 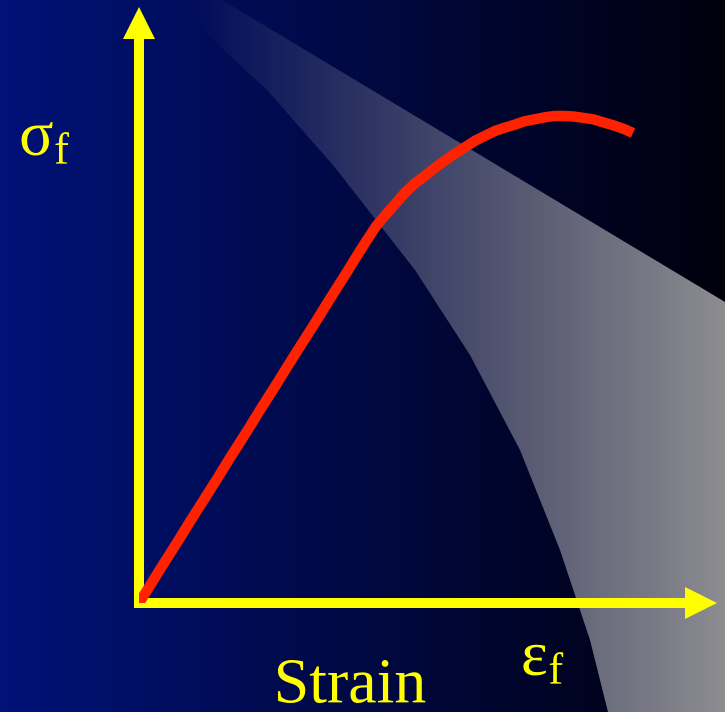 What do you see at coordinates (45, 143) in the screenshot?
I see `y-axis-title: σ$_{f}$` at bounding box center [45, 143].